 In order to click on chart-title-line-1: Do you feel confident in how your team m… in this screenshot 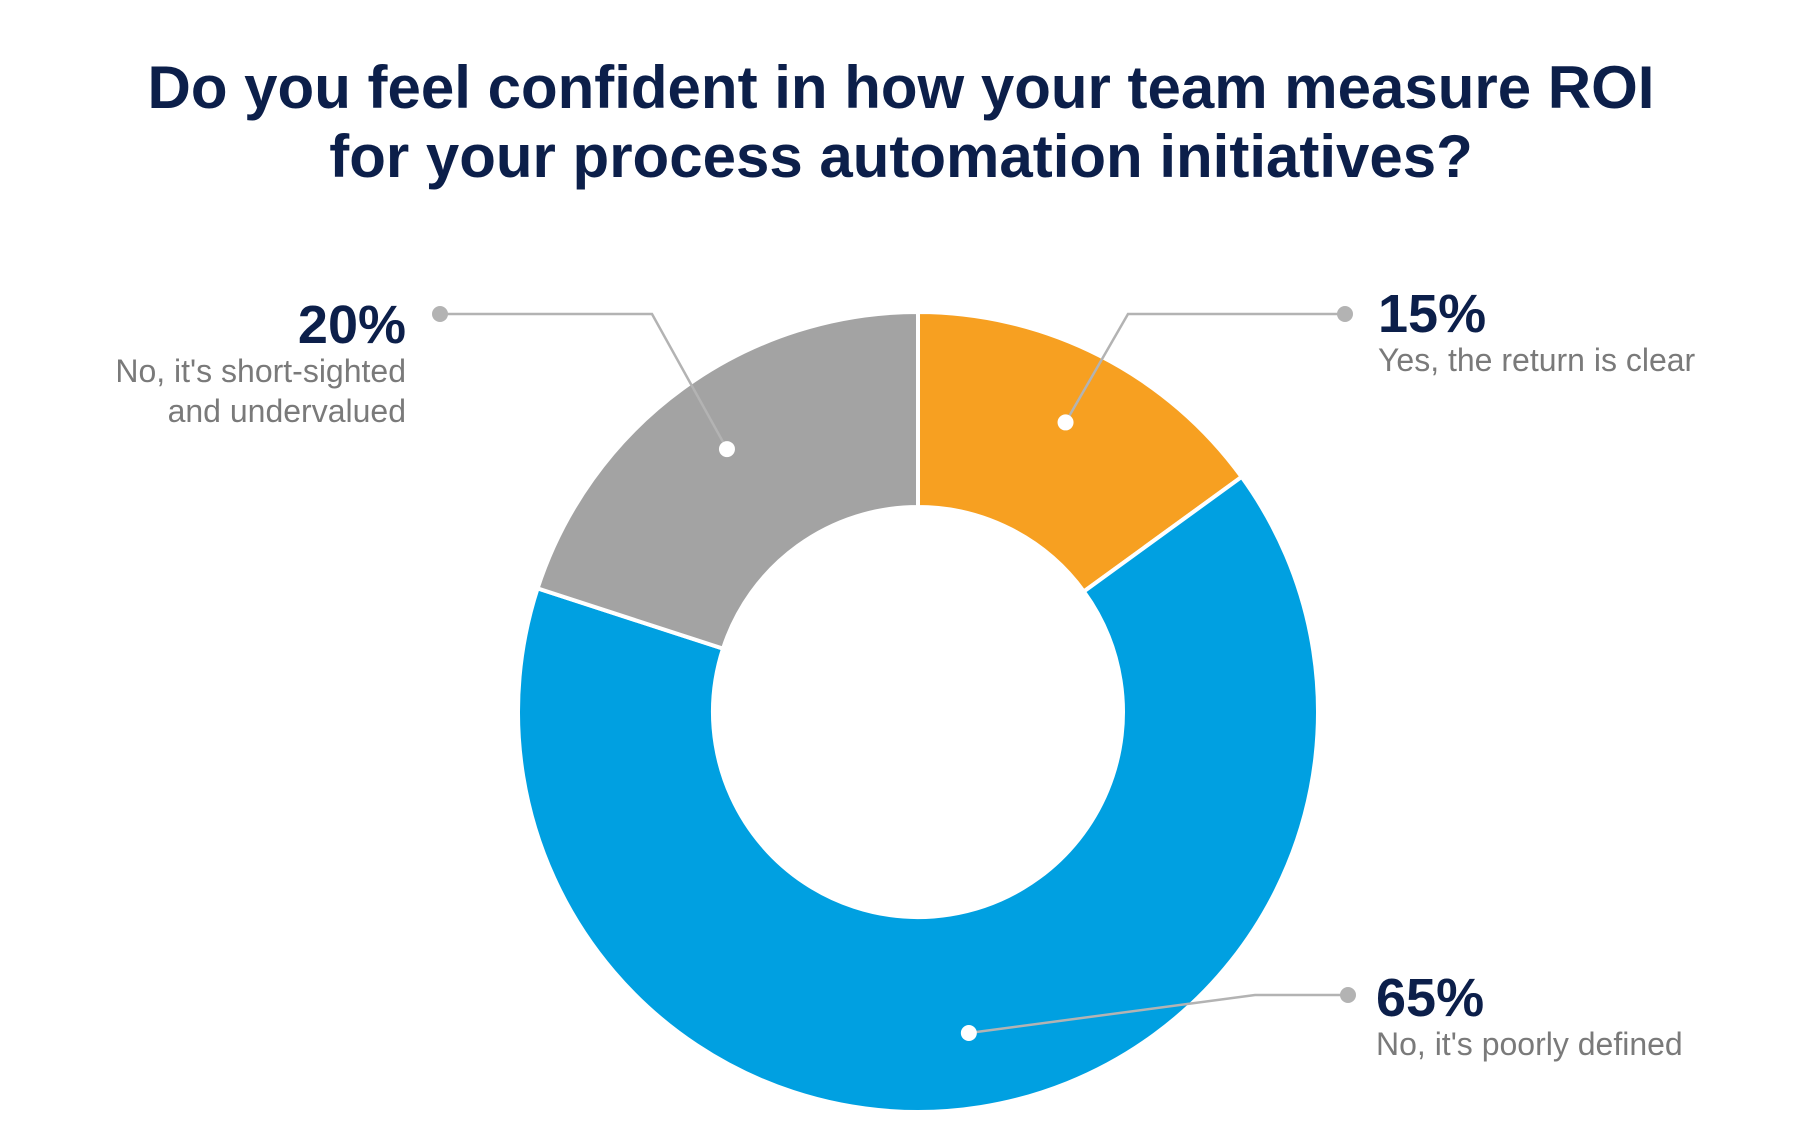, I will do `click(901, 87)`.